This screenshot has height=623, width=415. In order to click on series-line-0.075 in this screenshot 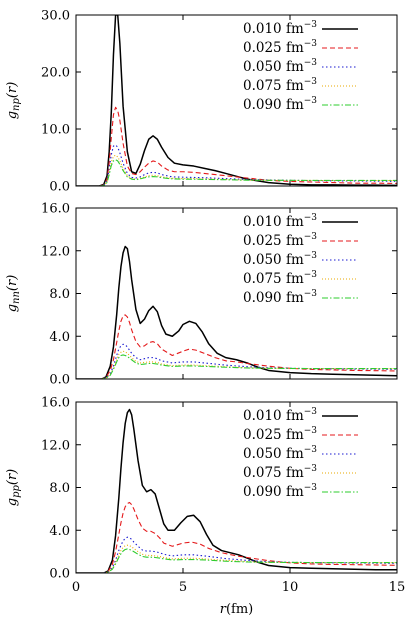, I will do `click(236, 170)`.